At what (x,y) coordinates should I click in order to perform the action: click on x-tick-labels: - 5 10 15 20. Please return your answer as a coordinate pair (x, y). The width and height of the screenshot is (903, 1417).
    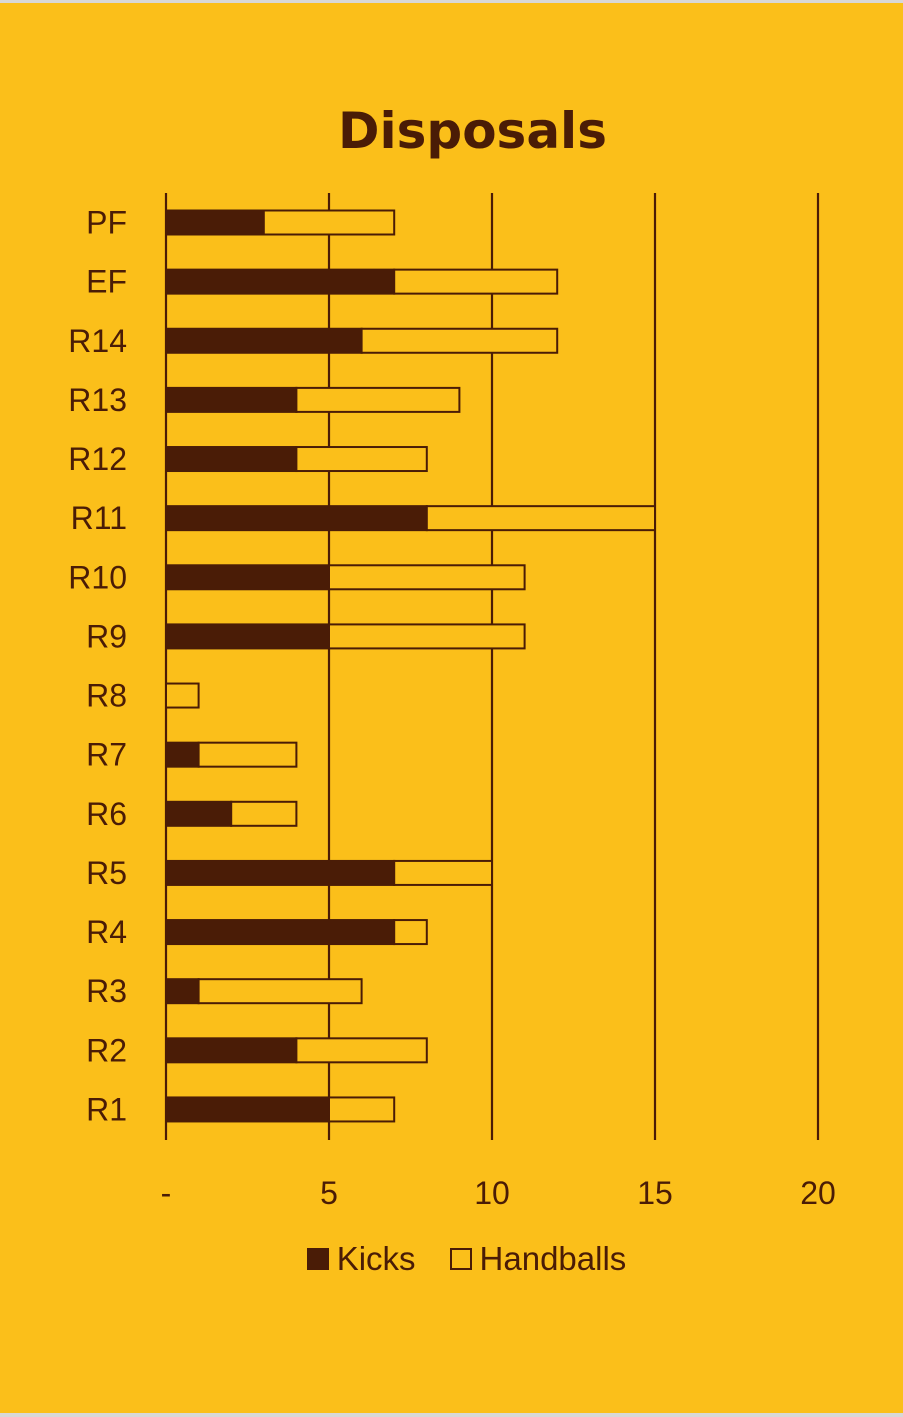
    Looking at the image, I should click on (498, 1193).